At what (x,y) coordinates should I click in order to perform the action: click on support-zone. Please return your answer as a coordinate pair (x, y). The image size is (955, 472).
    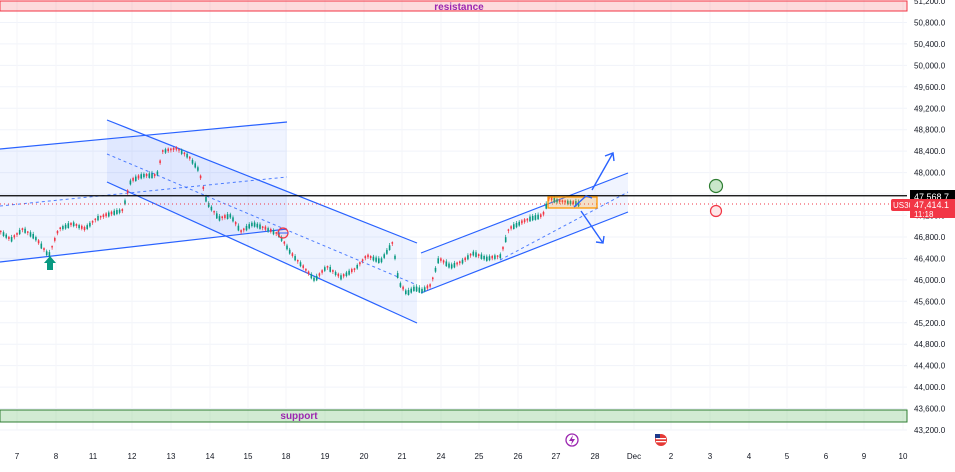
    Looking at the image, I should click on (454, 416).